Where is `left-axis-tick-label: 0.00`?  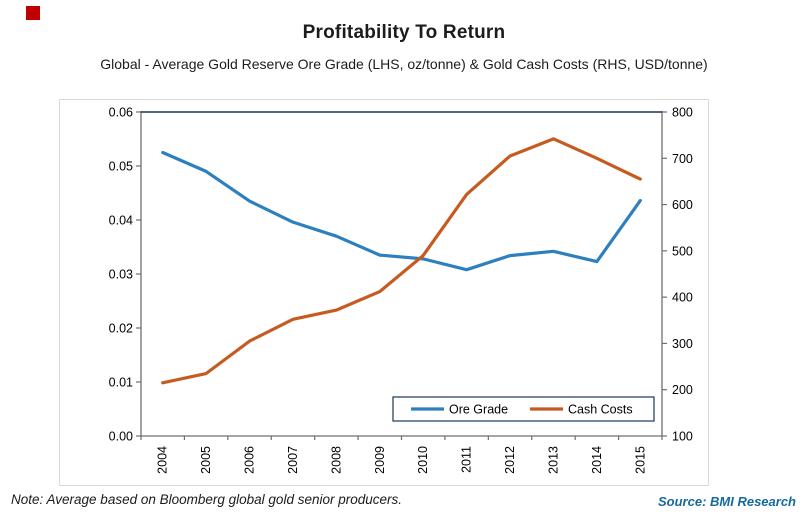
left-axis-tick-label: 0.00 is located at coordinates (121, 437).